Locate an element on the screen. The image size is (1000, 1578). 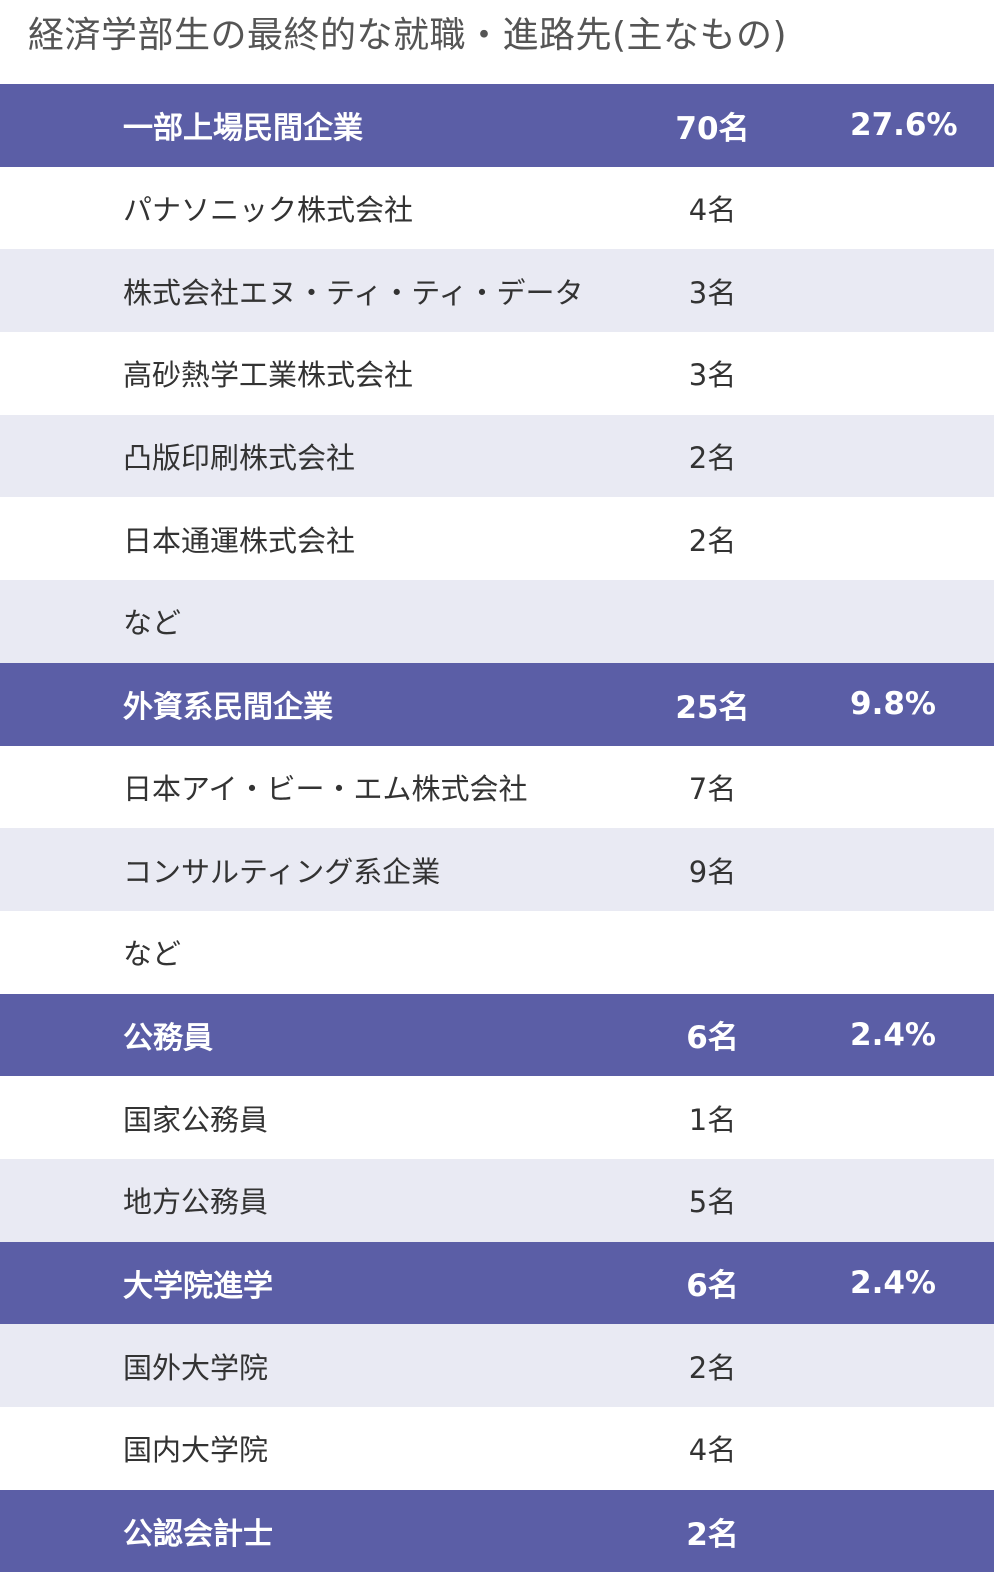
row-percent: 27.6% is located at coordinates (904, 125).